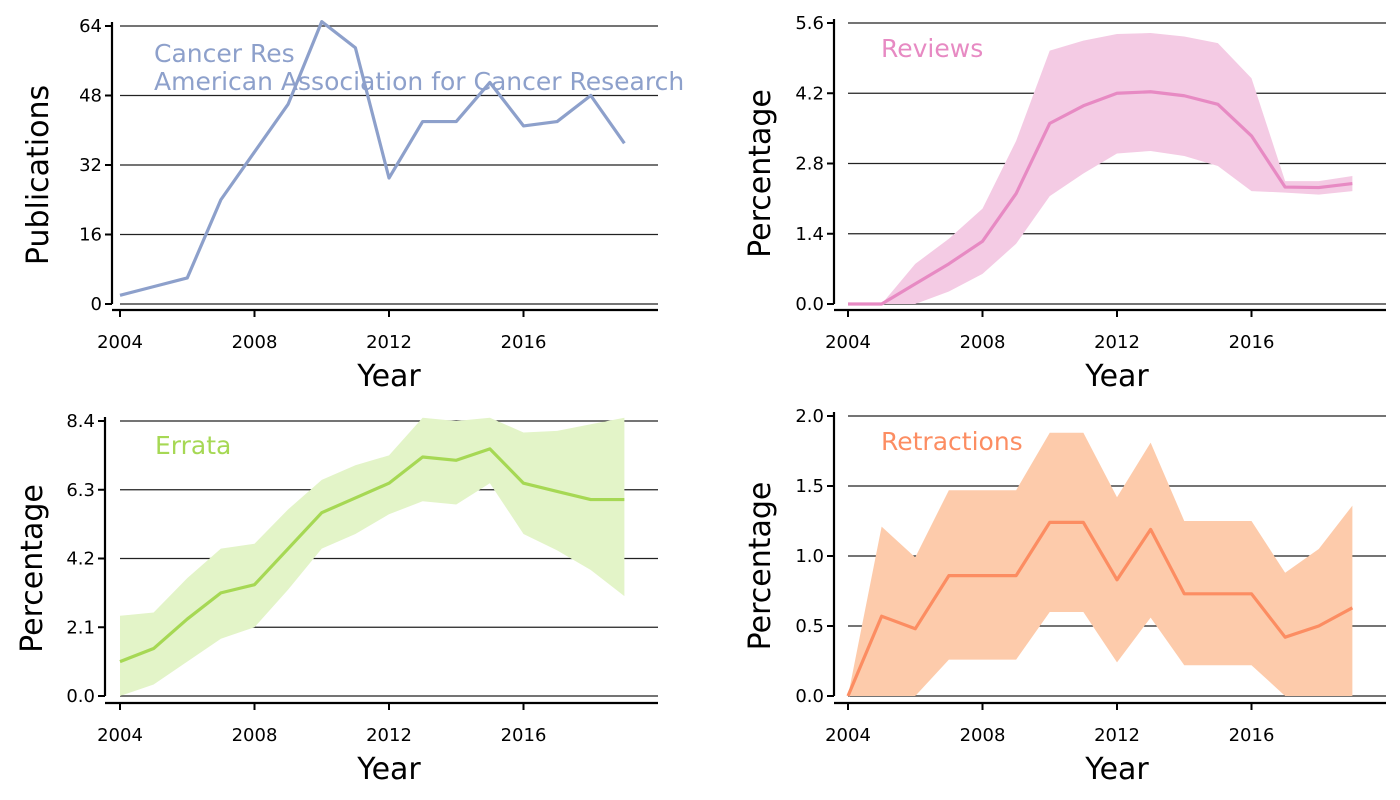 This screenshot has height=800, width=1400. Describe the element at coordinates (809, 416) in the screenshot. I see `y-tick-label: 2.0` at that location.